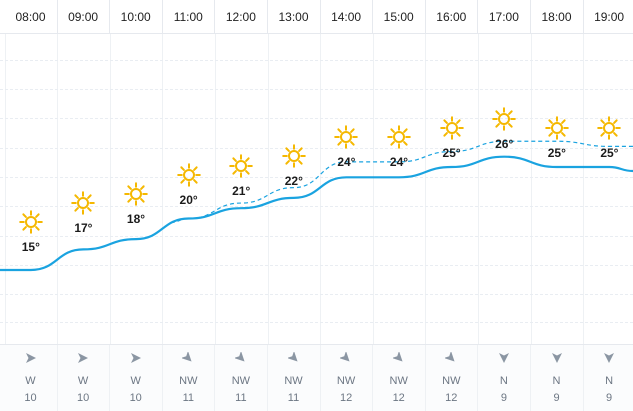  Describe the element at coordinates (83, 228) in the screenshot. I see `temperature-label: 17°` at that location.